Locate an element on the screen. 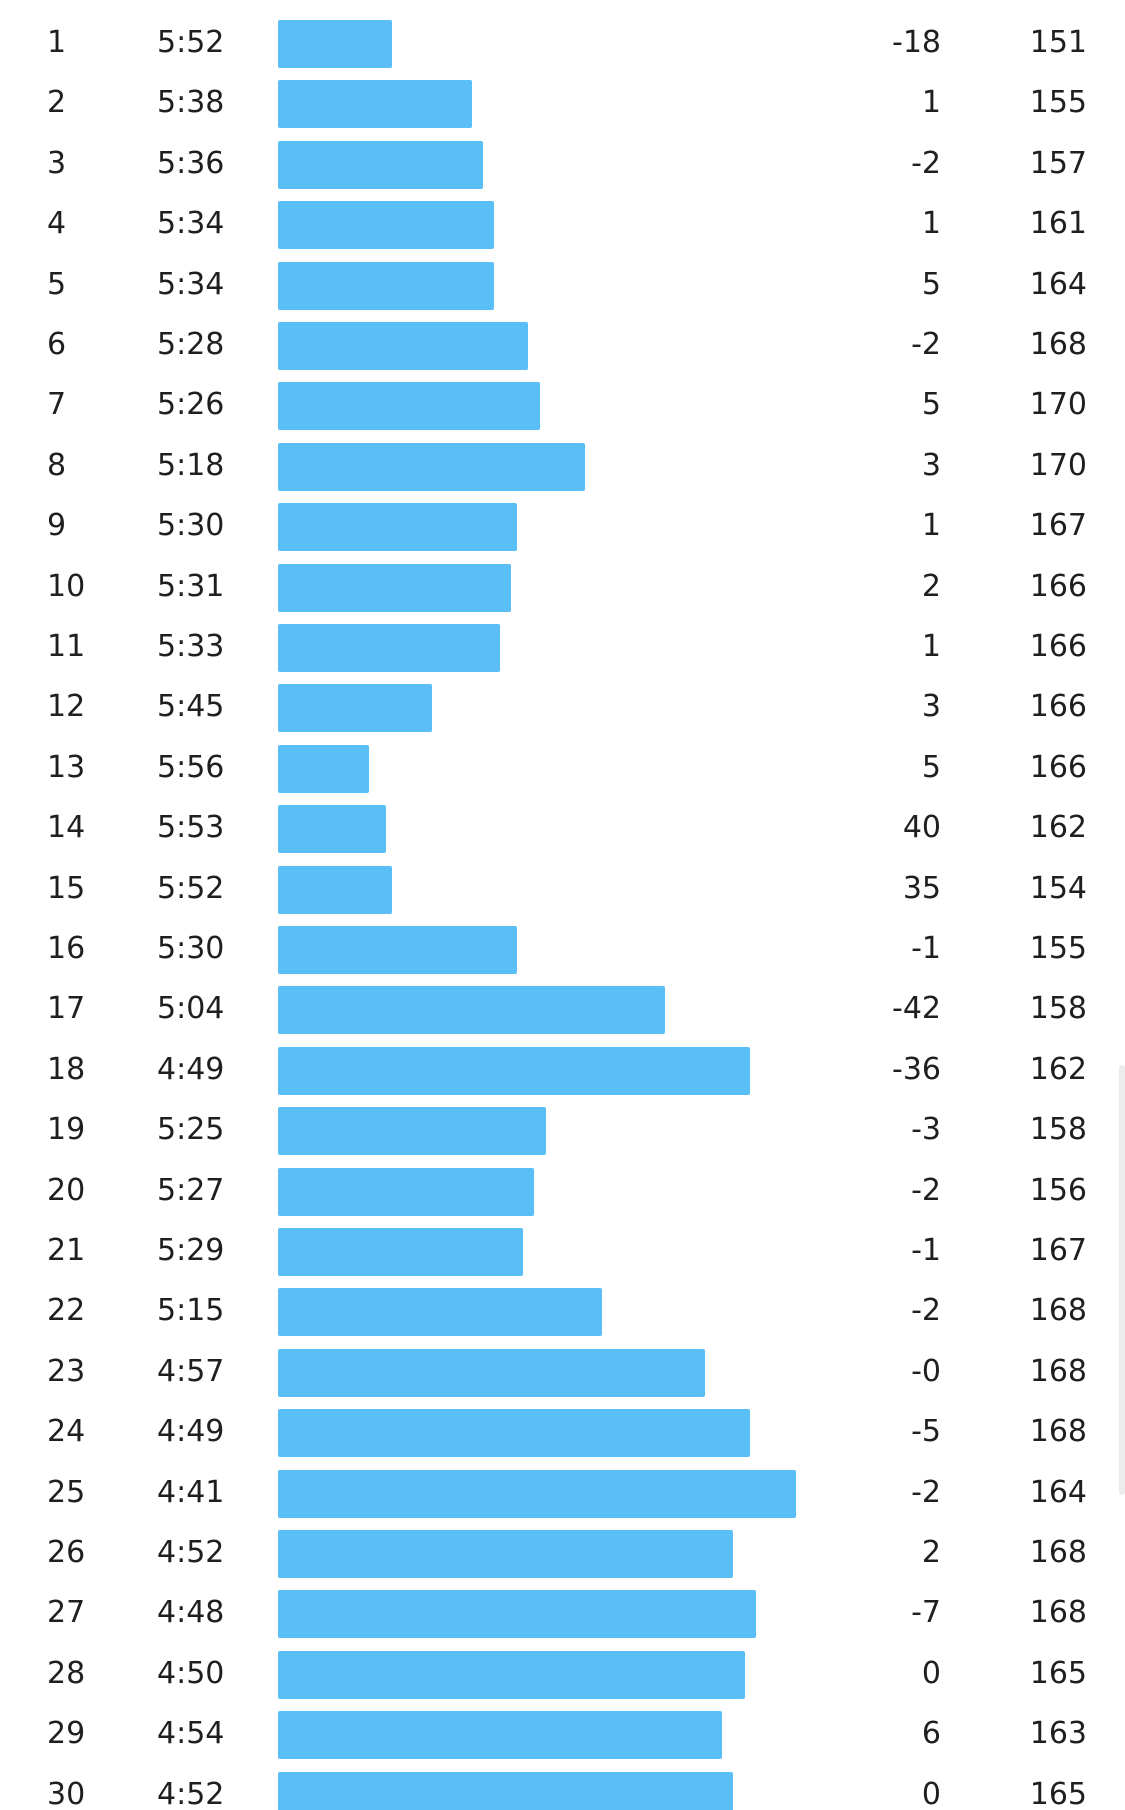 The height and width of the screenshot is (1810, 1125). split-pace: 5:36 is located at coordinates (191, 163).